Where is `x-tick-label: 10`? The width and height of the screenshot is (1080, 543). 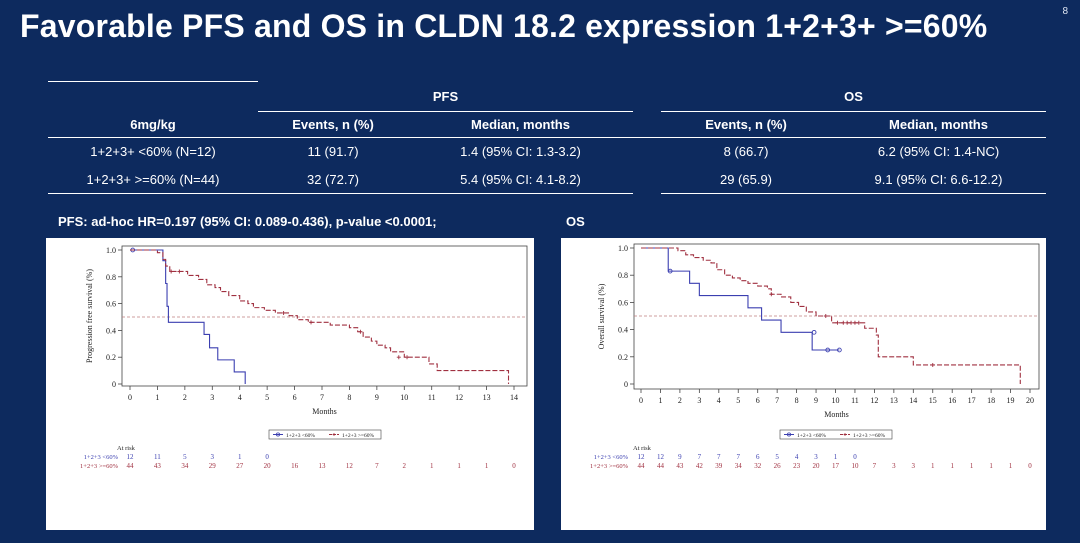 x-tick-label: 10 is located at coordinates (404, 397).